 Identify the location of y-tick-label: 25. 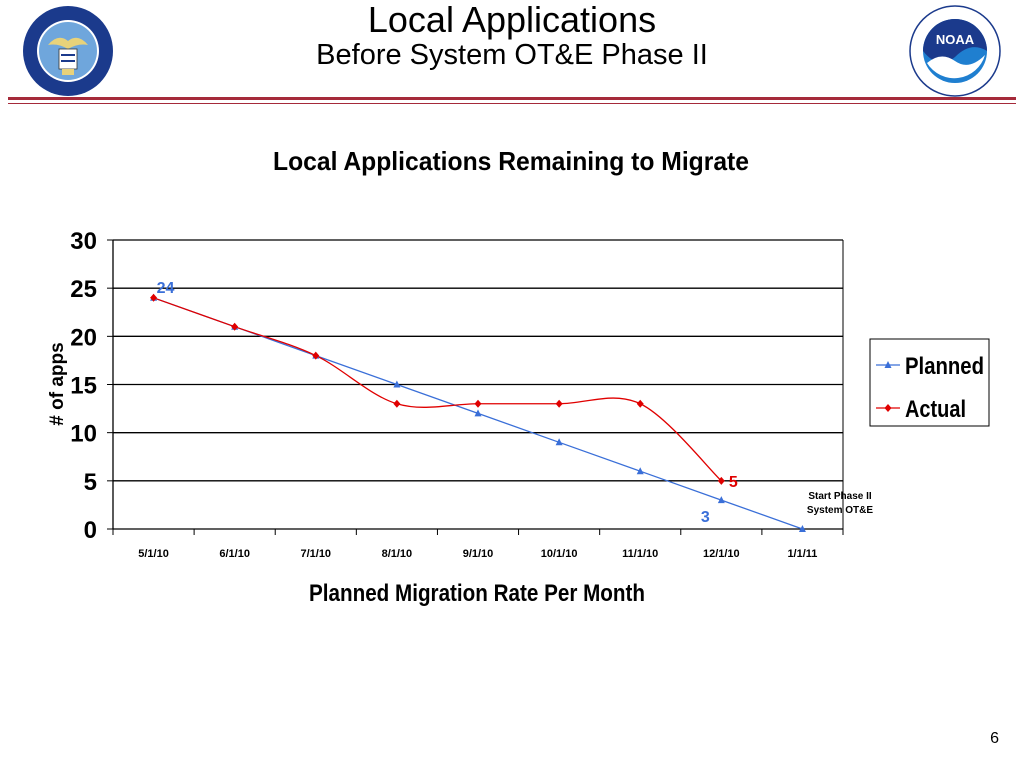
(83, 289).